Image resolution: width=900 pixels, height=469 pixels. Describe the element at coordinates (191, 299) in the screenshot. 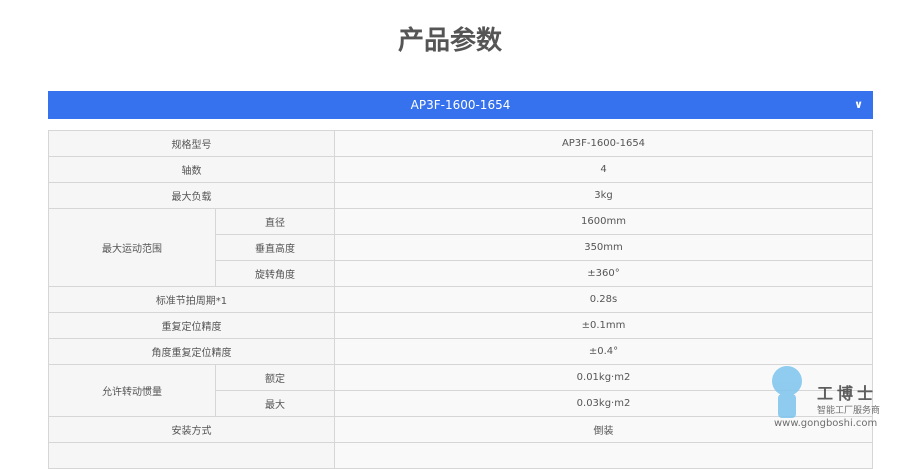

I see `spec-label: 标准节拍周期*1` at that location.